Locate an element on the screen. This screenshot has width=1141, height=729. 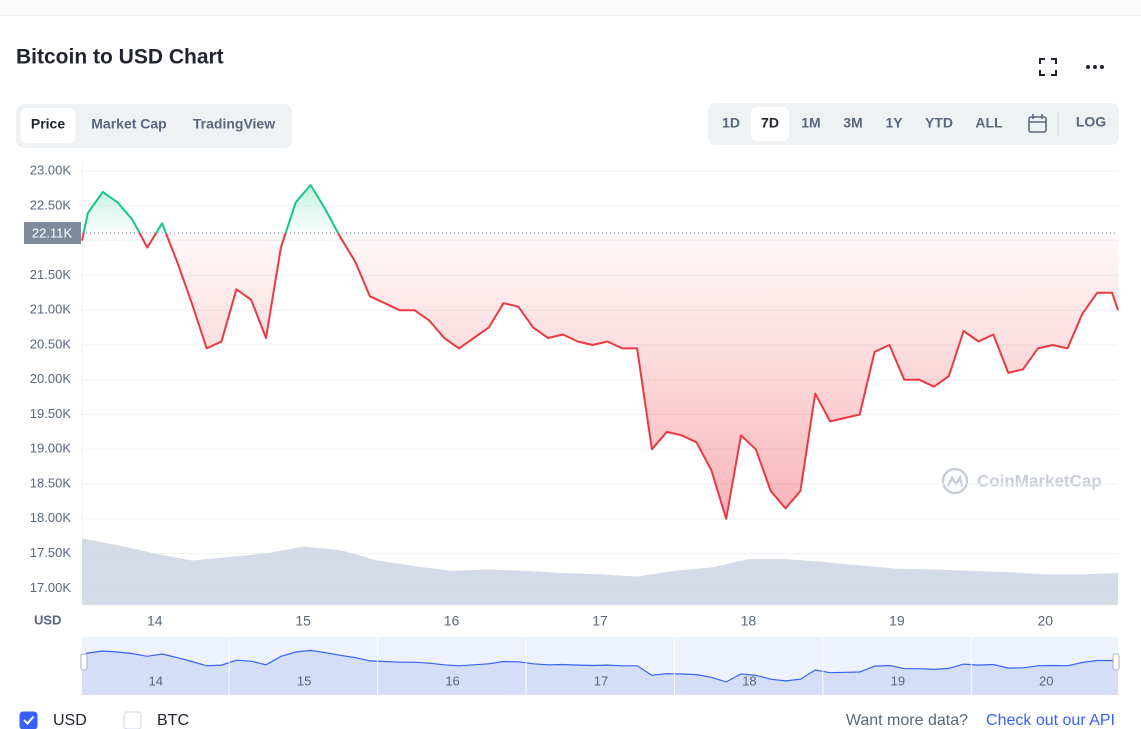
navigator-tick-label: 16 is located at coordinates (452, 680).